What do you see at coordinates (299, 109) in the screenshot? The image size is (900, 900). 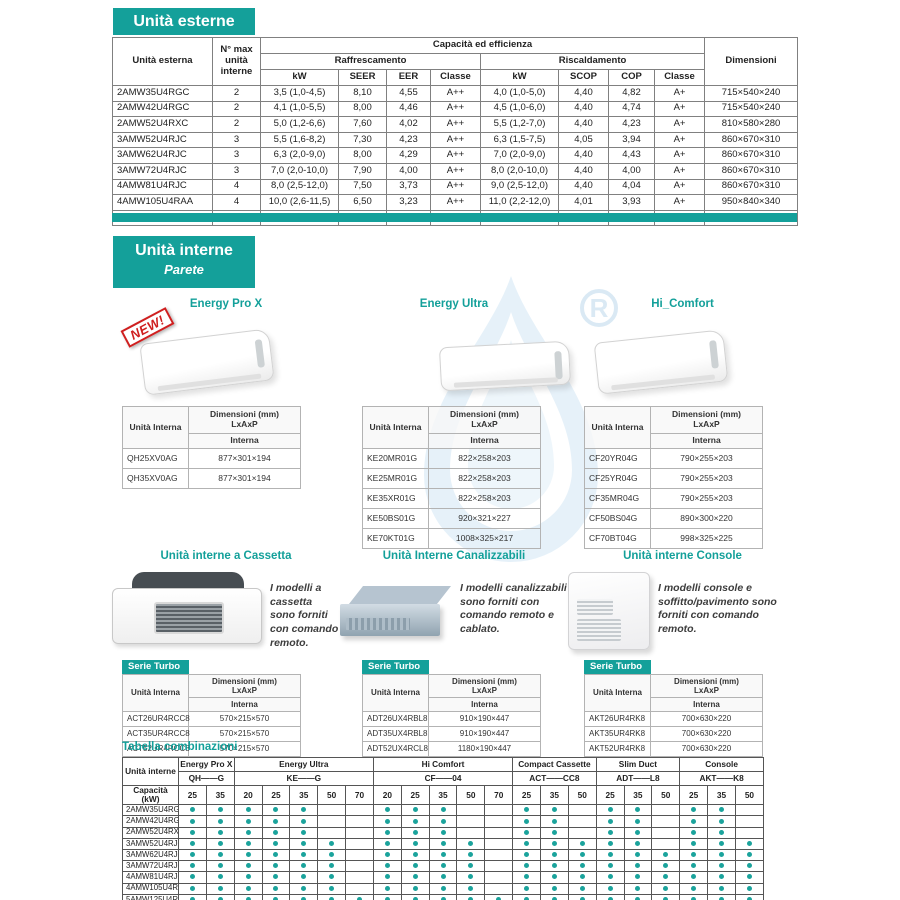 I see `outdoor-value: 4,1 (1,0-5,5)` at bounding box center [299, 109].